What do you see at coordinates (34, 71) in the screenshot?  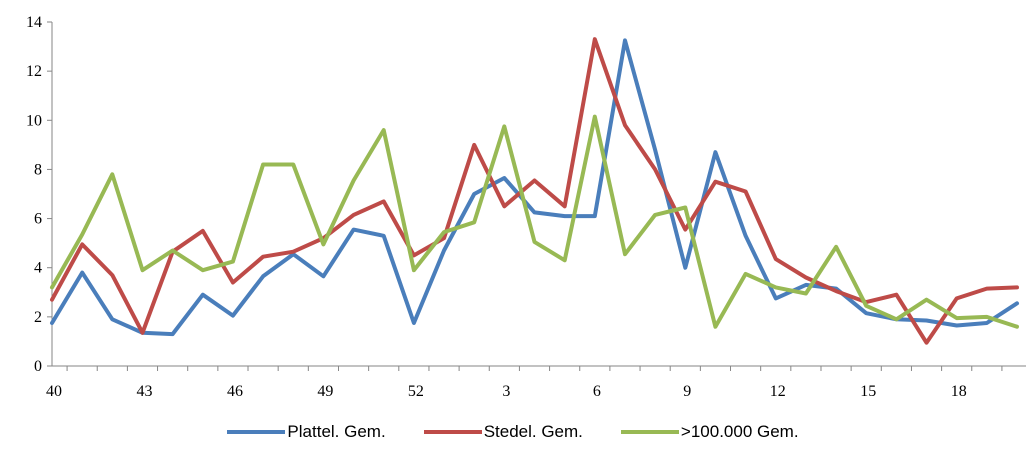 I see `y-tick-label: 12` at bounding box center [34, 71].